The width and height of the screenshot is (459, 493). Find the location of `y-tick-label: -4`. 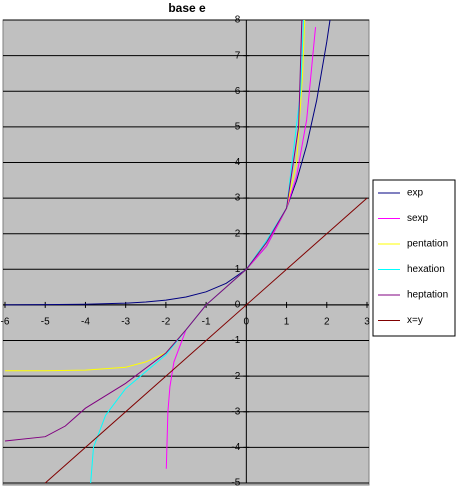

y-tick-label: -4 is located at coordinates (235, 447).